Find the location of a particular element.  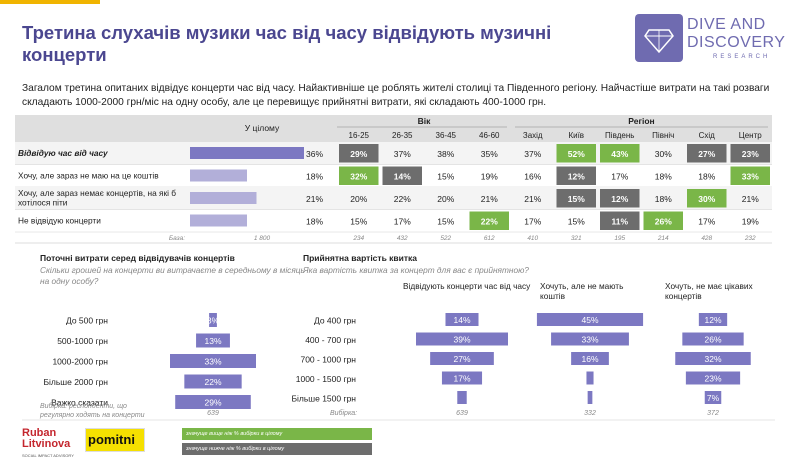

table-cell: 43% is located at coordinates (619, 154).